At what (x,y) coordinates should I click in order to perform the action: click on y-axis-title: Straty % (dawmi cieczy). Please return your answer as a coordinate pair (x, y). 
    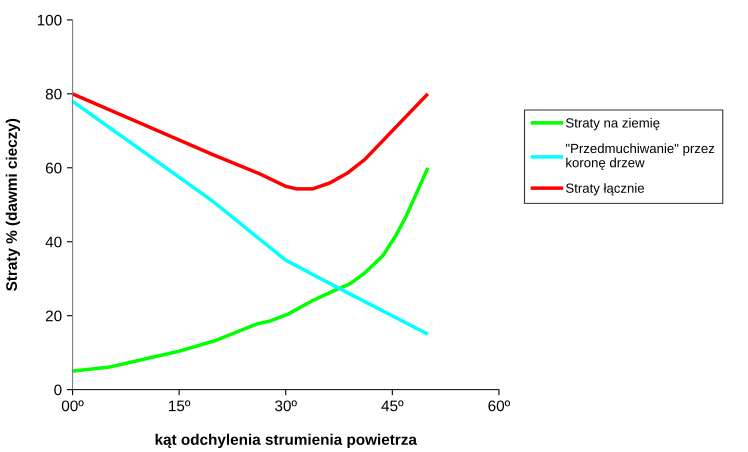
    Looking at the image, I should click on (13, 204).